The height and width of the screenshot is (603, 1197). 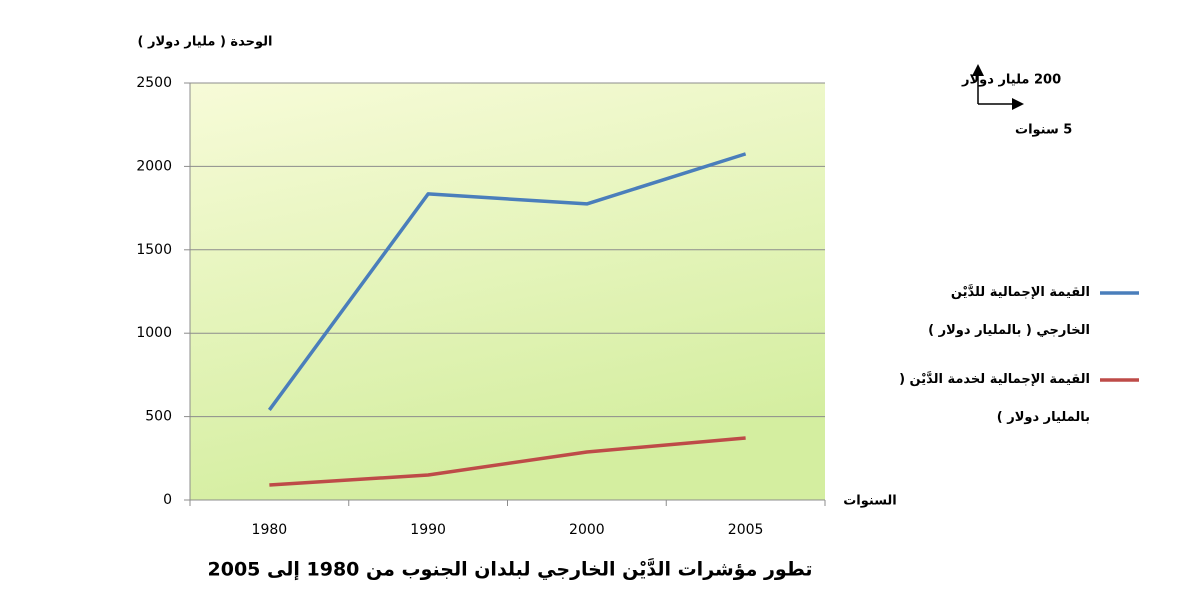 What do you see at coordinates (154, 250) in the screenshot?
I see `y-tick-label: 1500` at bounding box center [154, 250].